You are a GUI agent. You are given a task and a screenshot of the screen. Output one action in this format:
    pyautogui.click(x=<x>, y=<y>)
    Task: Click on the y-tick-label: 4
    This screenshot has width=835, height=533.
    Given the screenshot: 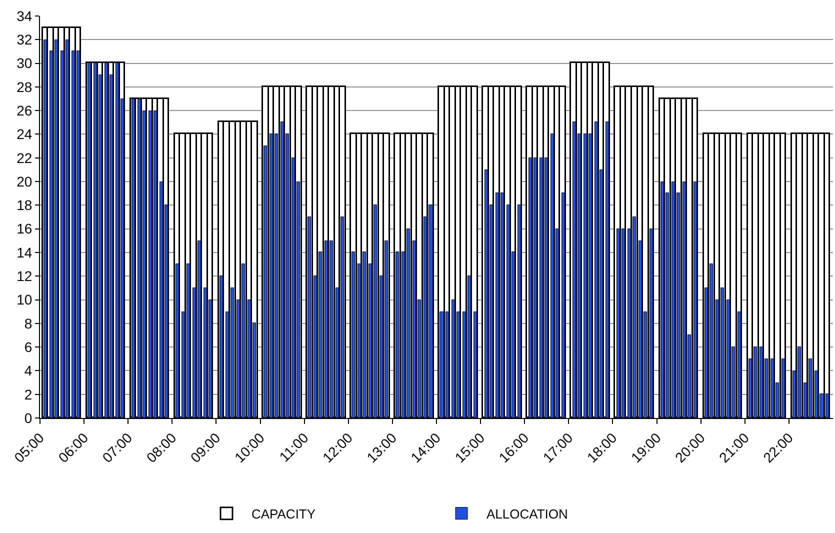 What is the action you would take?
    pyautogui.click(x=28, y=370)
    